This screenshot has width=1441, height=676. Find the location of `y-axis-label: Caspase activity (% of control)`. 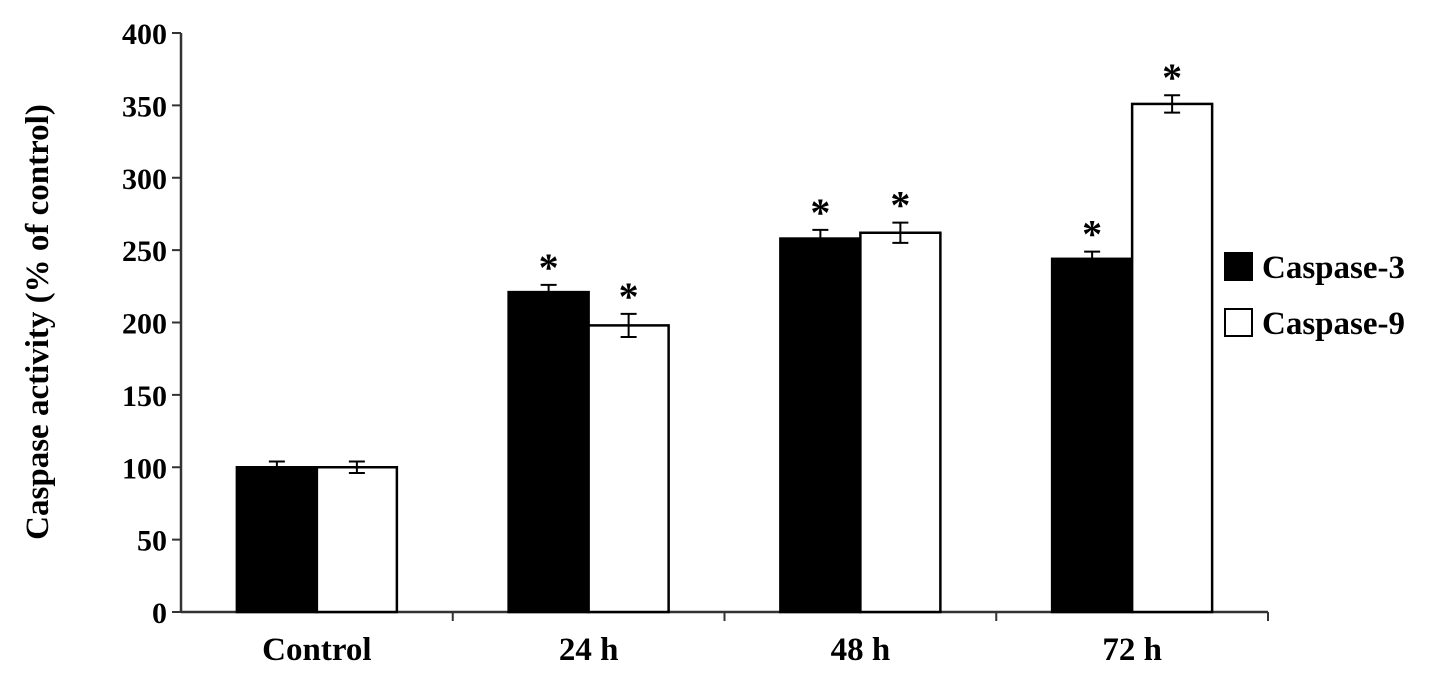

y-axis-label: Caspase activity (% of control) is located at coordinates (38, 322).